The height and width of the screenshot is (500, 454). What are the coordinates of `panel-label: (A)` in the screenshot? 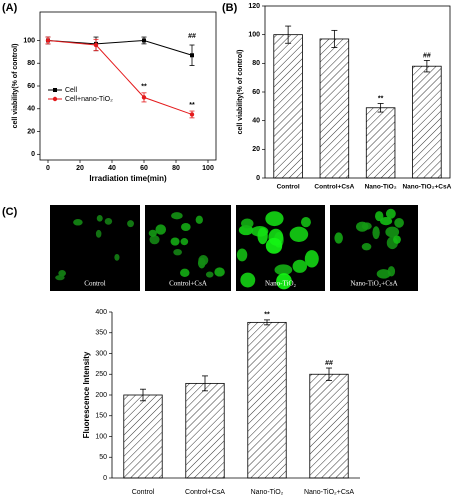 It's located at (10, 8).